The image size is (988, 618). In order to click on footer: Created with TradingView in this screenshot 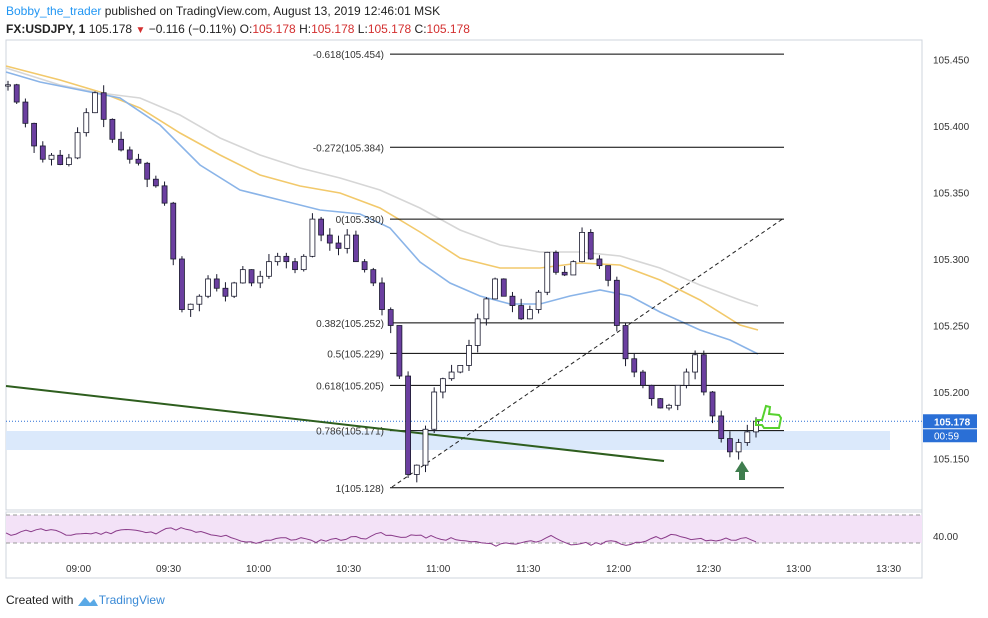, I will do `click(85, 600)`.